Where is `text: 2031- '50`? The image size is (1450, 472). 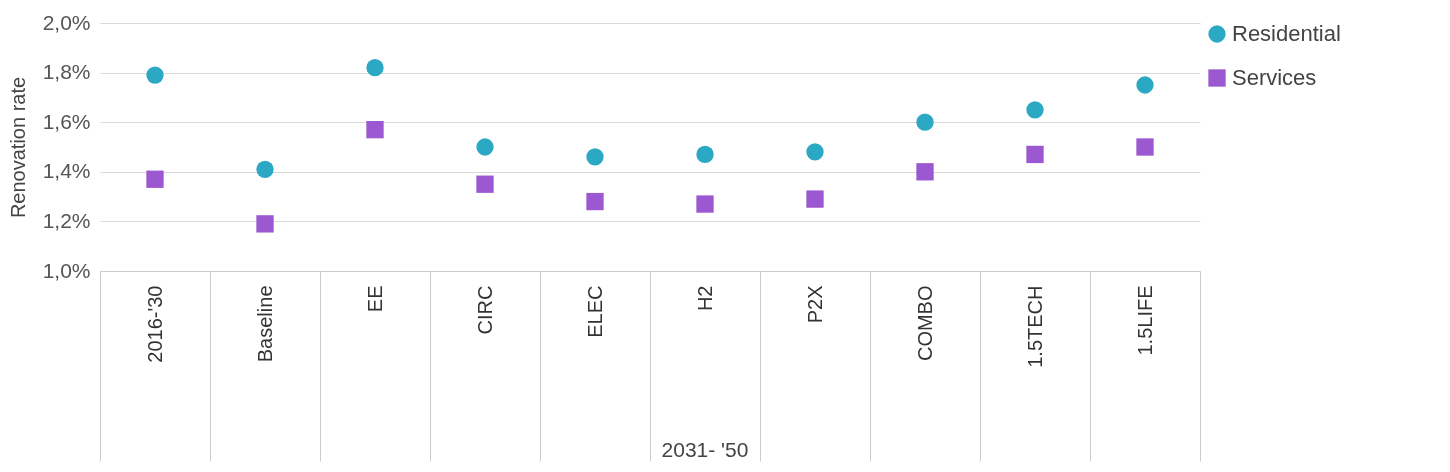
text: 2031- '50 is located at coordinates (705, 449).